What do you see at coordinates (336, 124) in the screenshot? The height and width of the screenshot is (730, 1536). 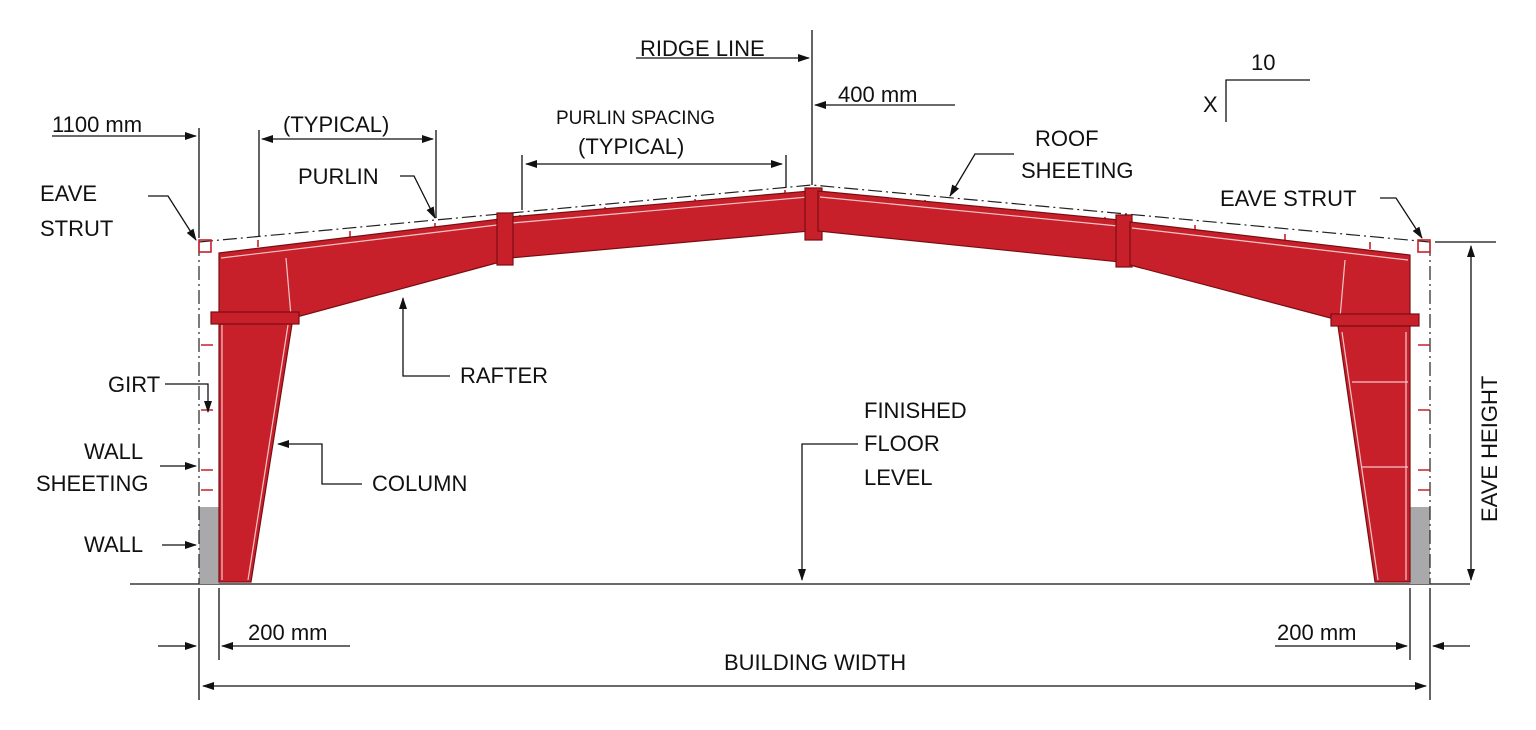 I see `typical-label: (TYPICAL)` at bounding box center [336, 124].